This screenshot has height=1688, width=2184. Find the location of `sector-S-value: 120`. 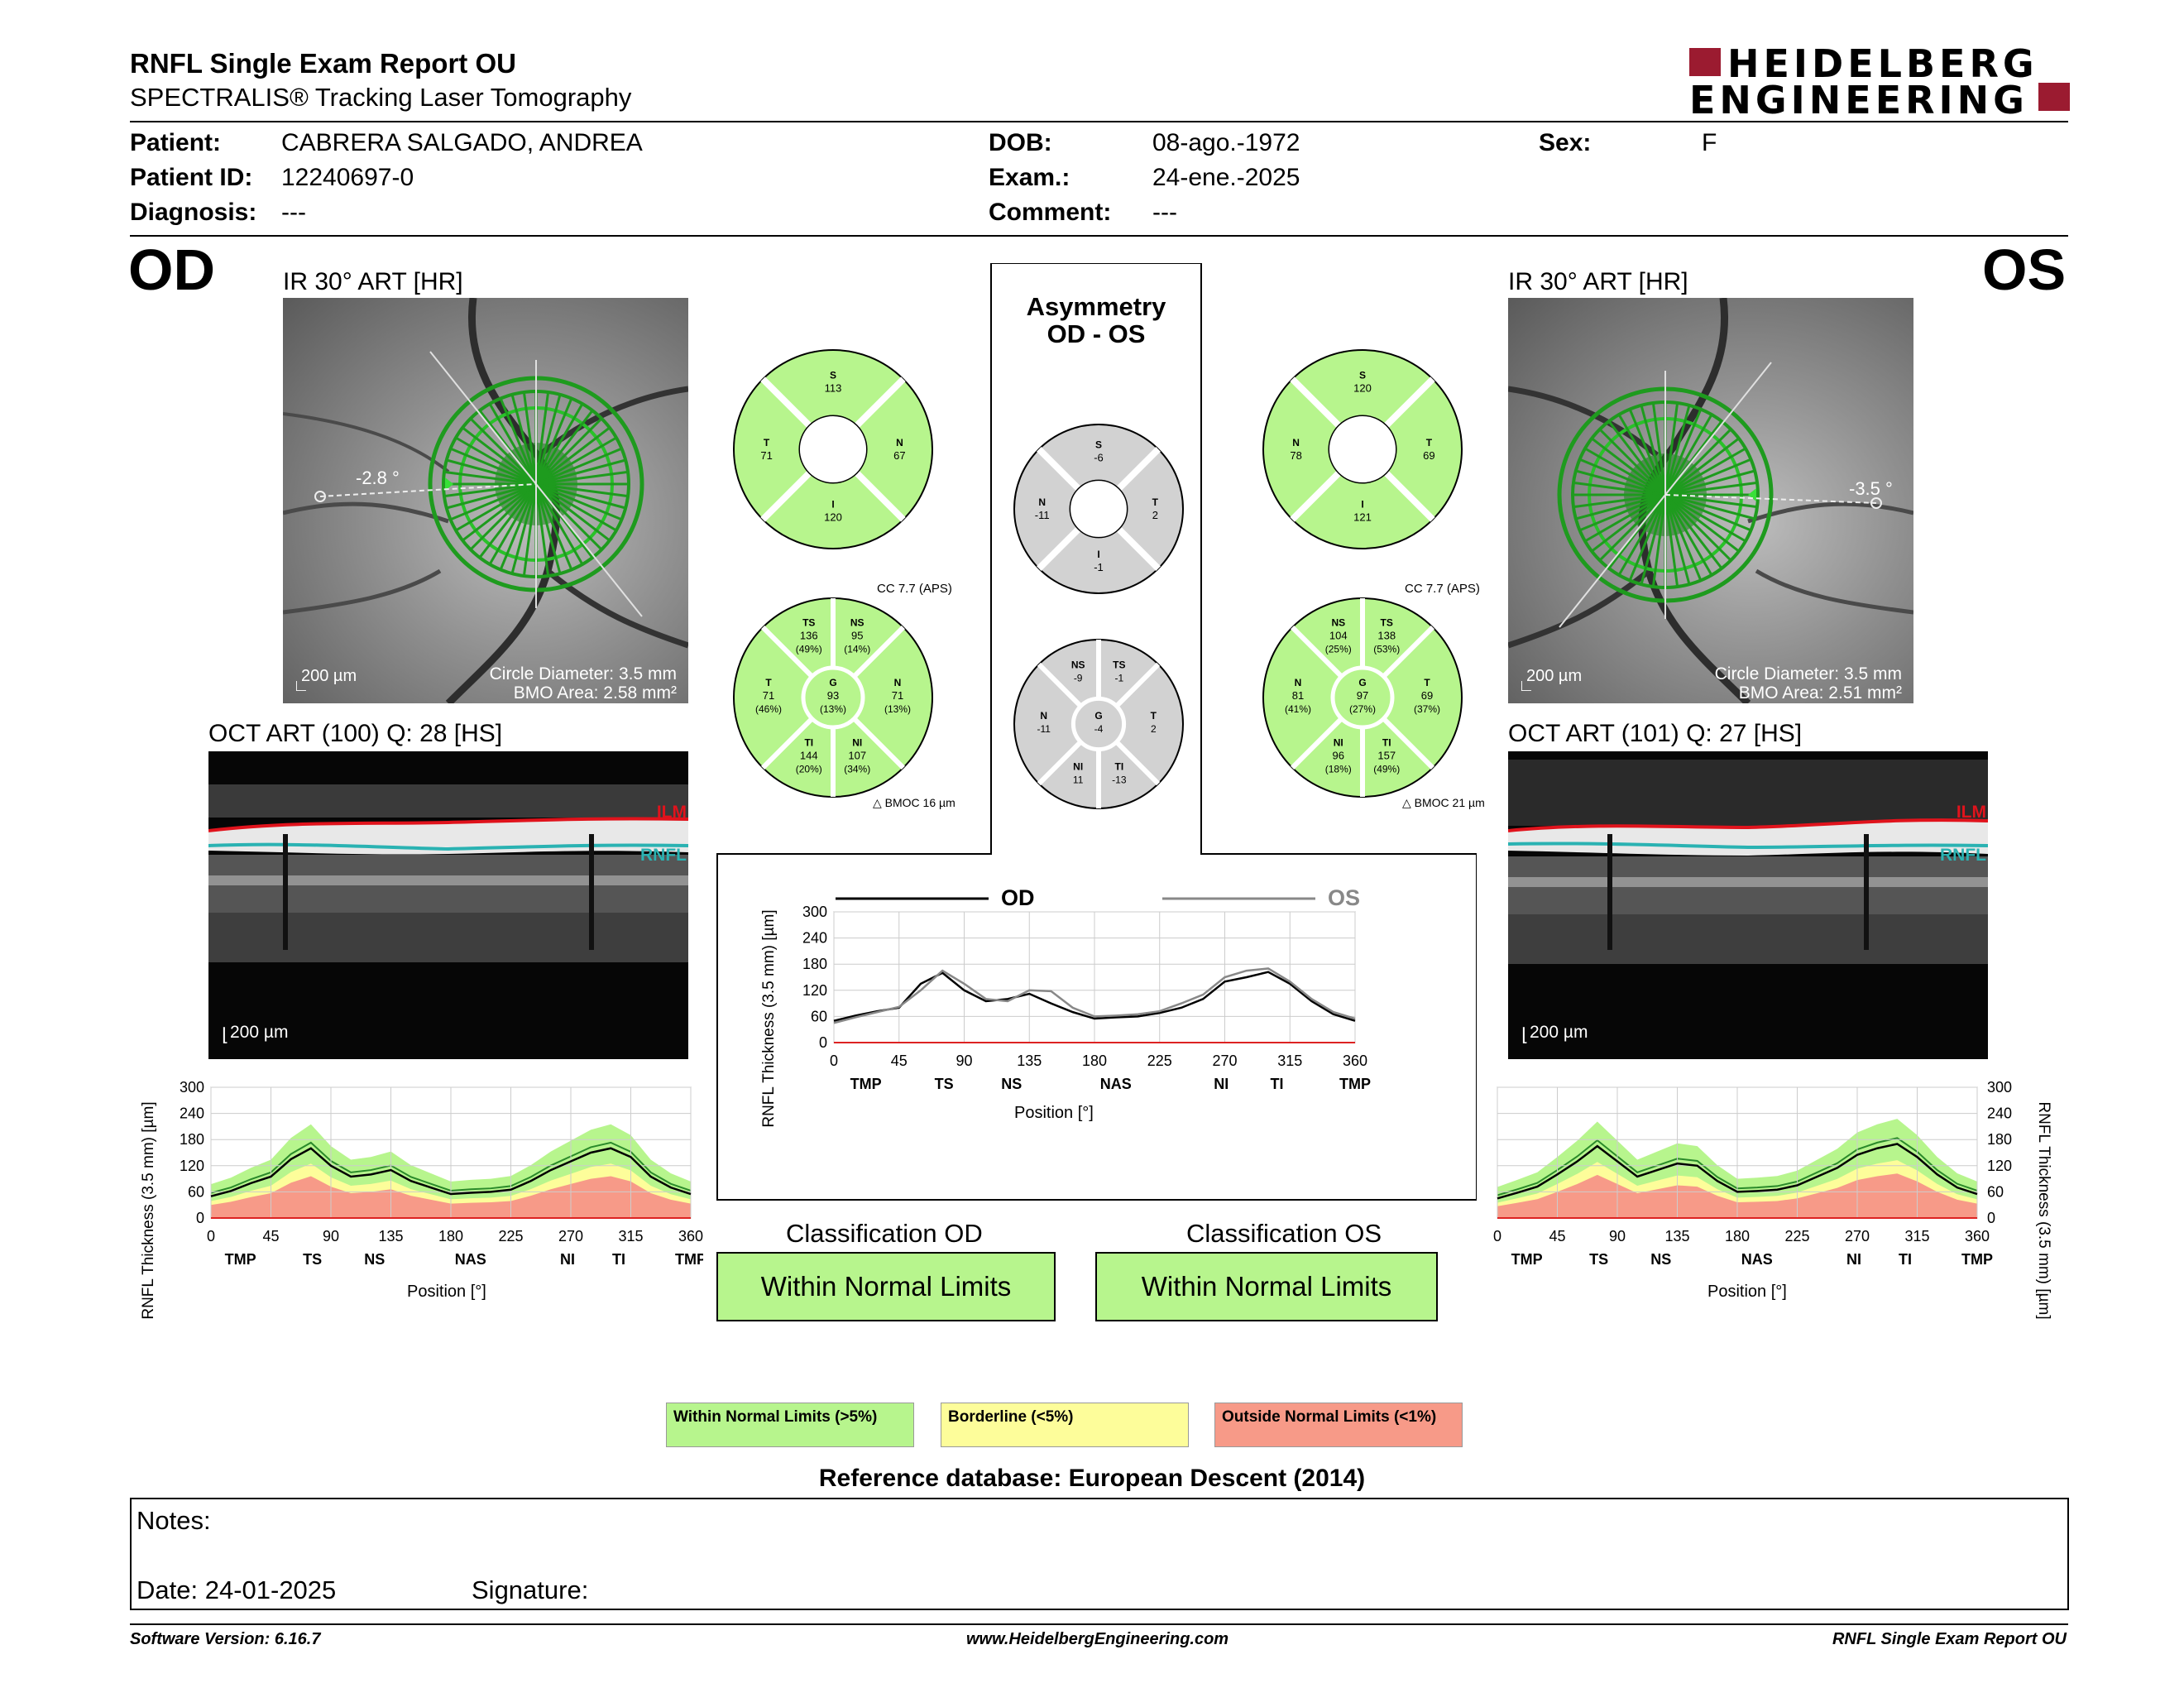

sector-S-value: 120 is located at coordinates (1362, 387).